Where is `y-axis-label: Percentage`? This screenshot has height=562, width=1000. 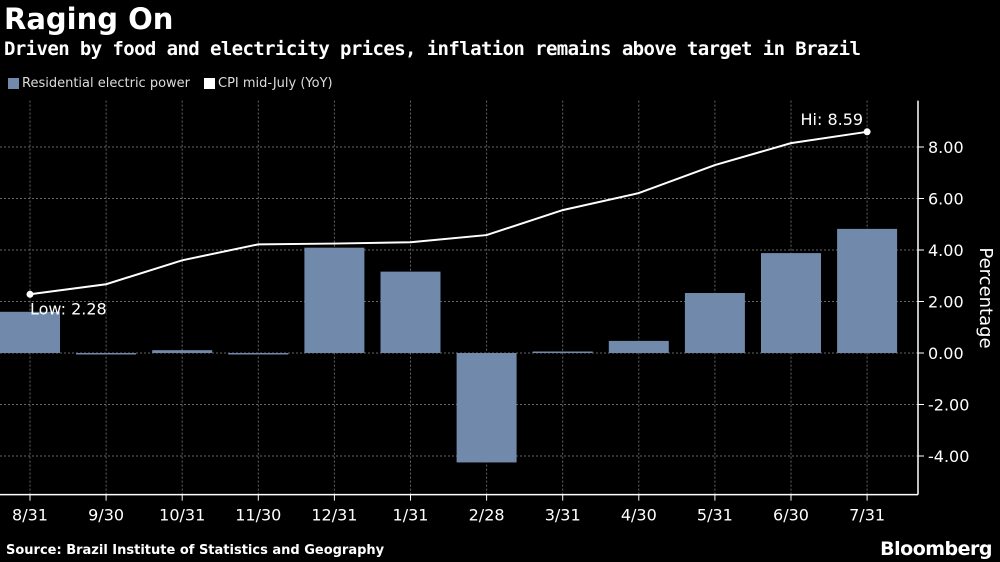 y-axis-label: Percentage is located at coordinates (985, 297).